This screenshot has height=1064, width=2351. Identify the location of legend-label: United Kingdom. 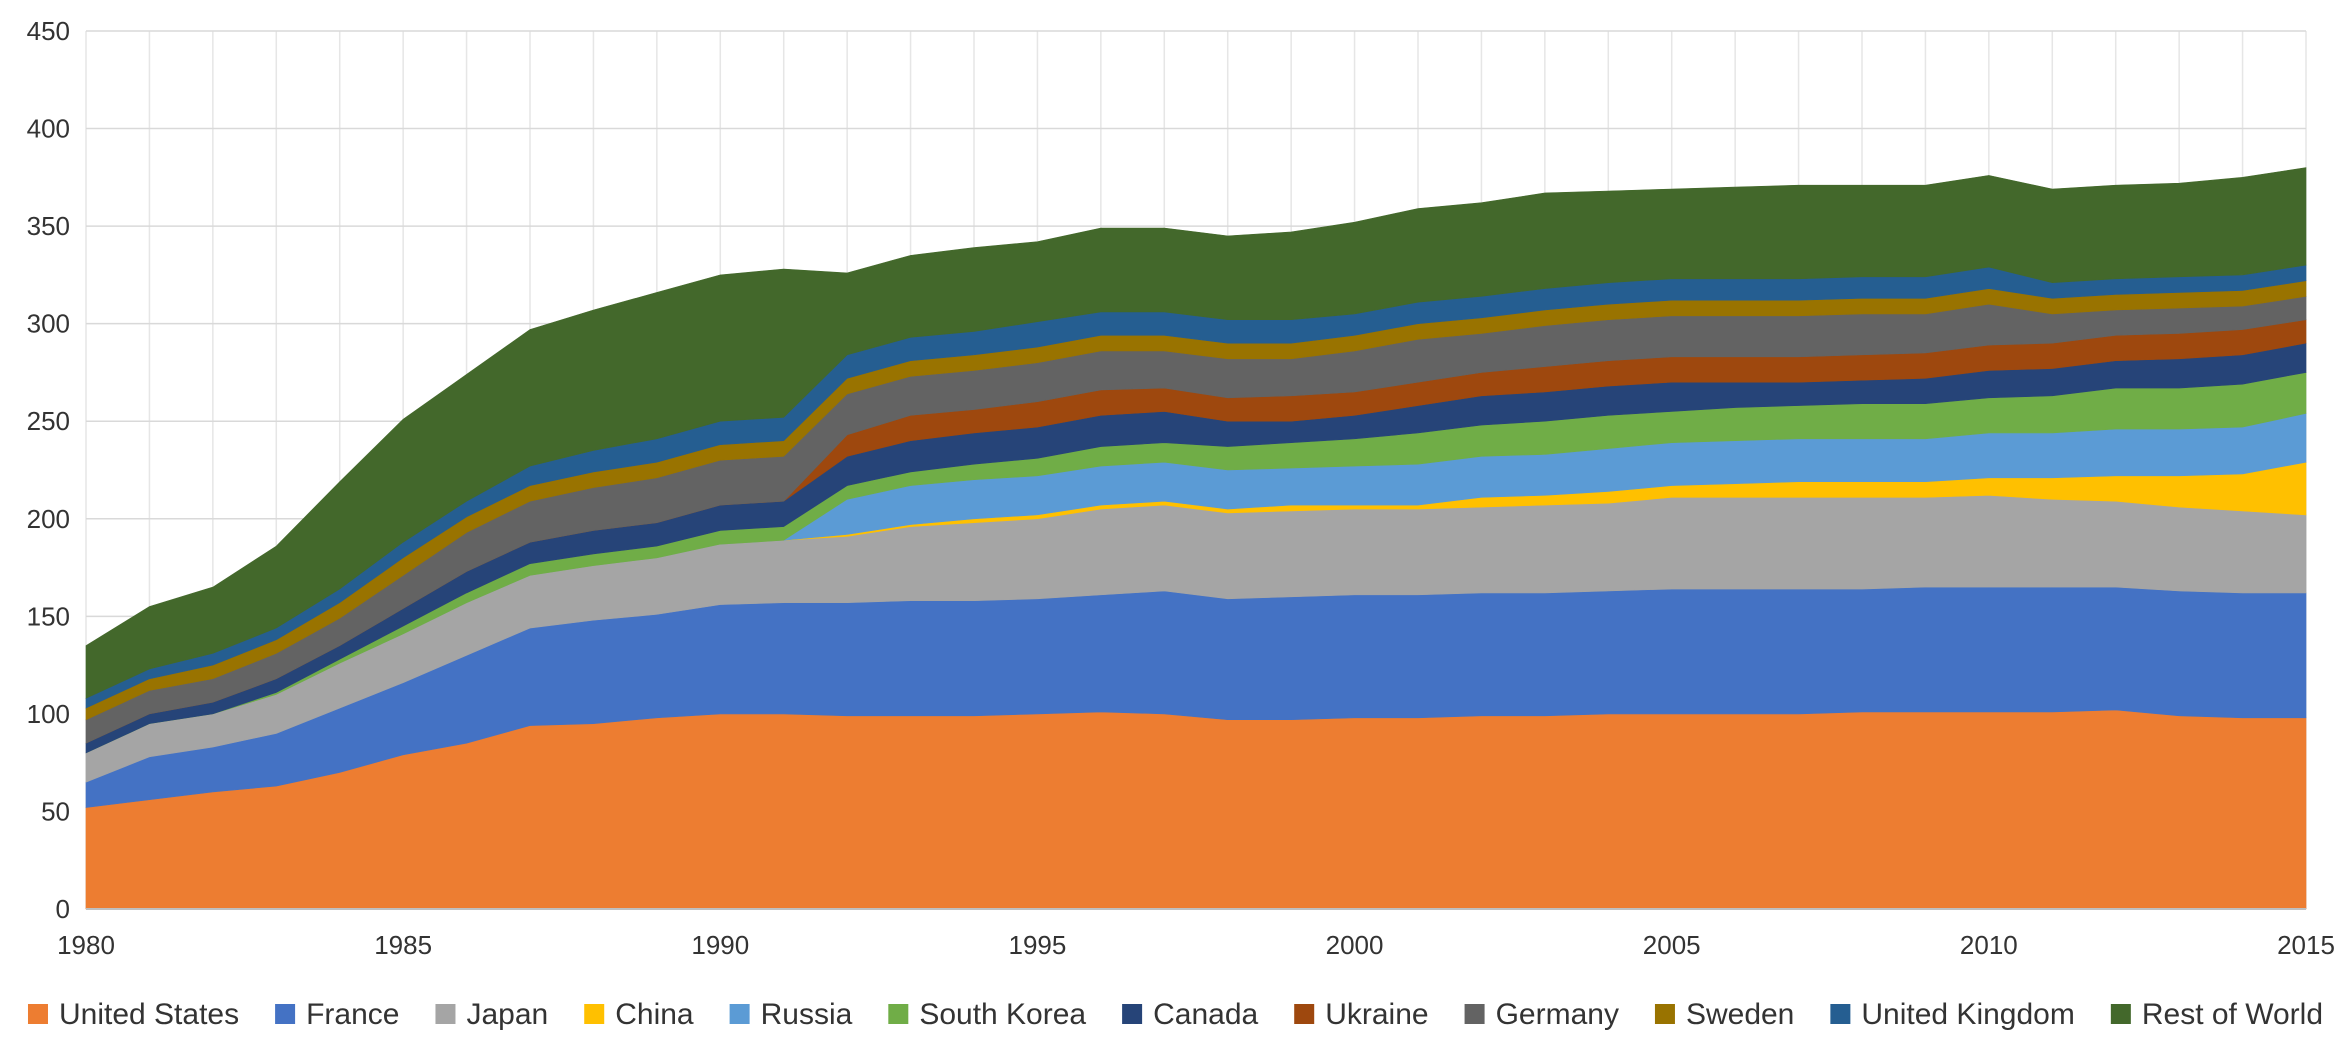
(1967, 1014).